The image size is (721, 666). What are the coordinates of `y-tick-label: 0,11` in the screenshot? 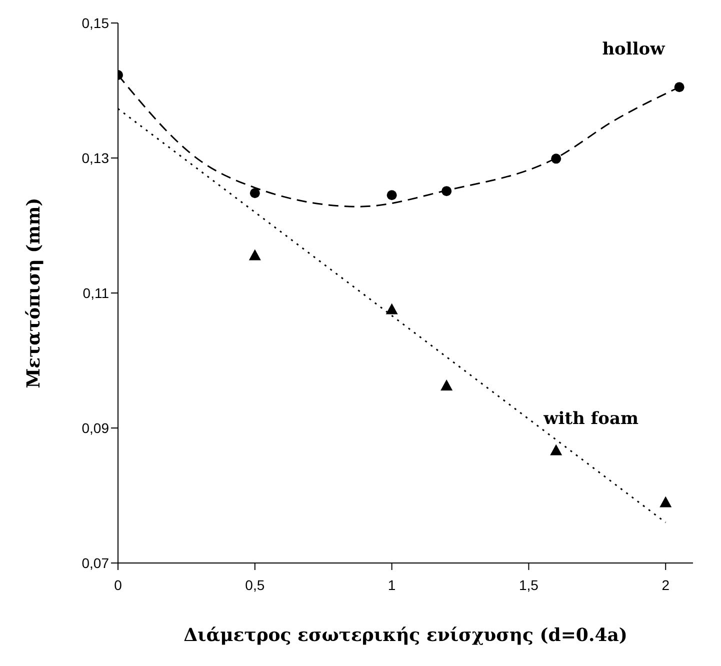 It's located at (96, 292).